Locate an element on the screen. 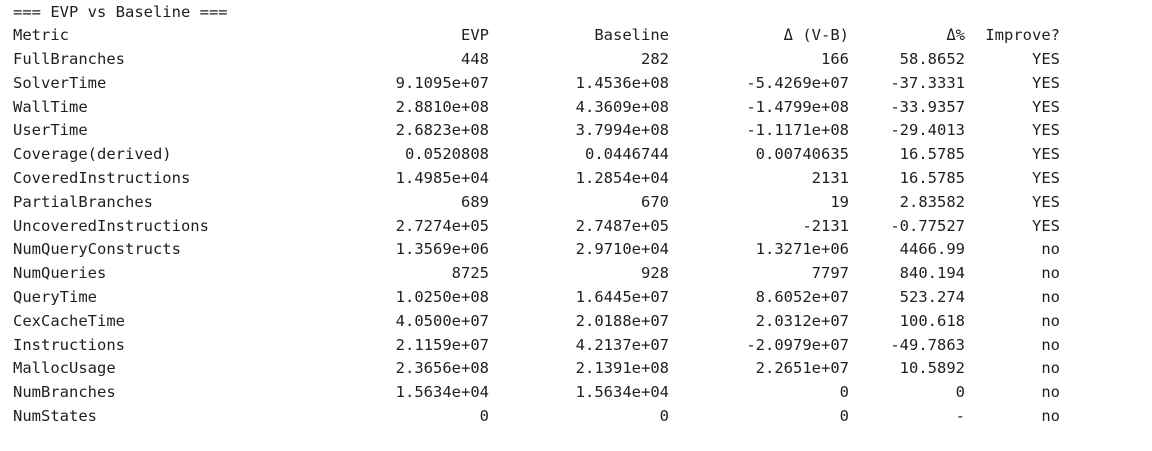 Image resolution: width=1152 pixels, height=451 pixels. metric-name: NumQueryConstructs is located at coordinates (97, 249).